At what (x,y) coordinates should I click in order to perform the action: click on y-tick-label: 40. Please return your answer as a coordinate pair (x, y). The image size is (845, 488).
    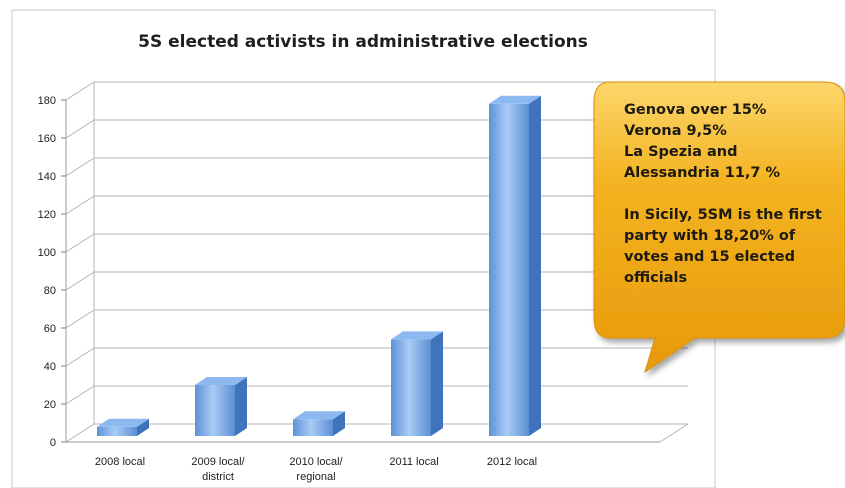
    Looking at the image, I should click on (50, 367).